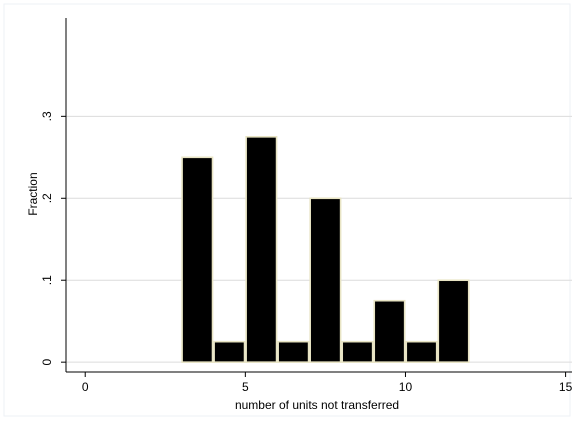 Image resolution: width=574 pixels, height=421 pixels. I want to click on y-tick-label-0: 0, so click(47, 362).